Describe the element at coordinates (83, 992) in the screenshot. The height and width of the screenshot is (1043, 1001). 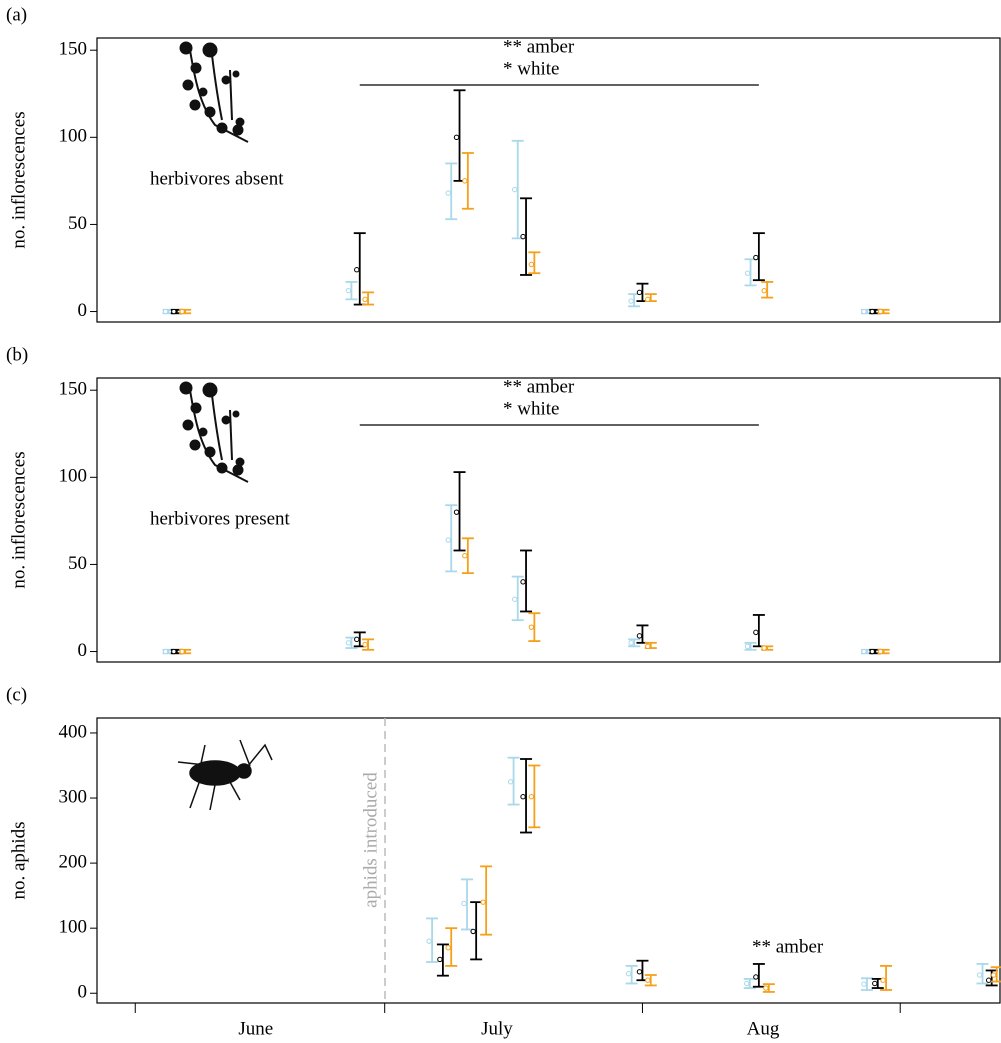
I see `y-tick-label: 0` at that location.